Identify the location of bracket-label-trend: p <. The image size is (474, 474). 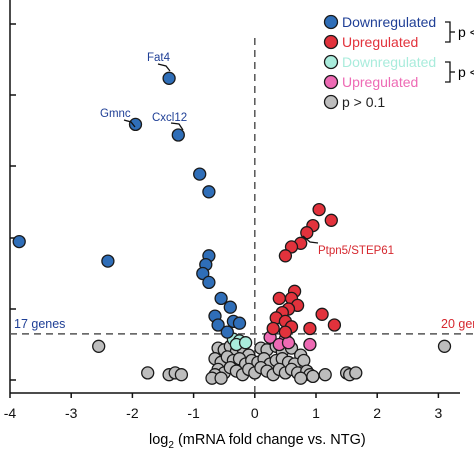
(466, 72).